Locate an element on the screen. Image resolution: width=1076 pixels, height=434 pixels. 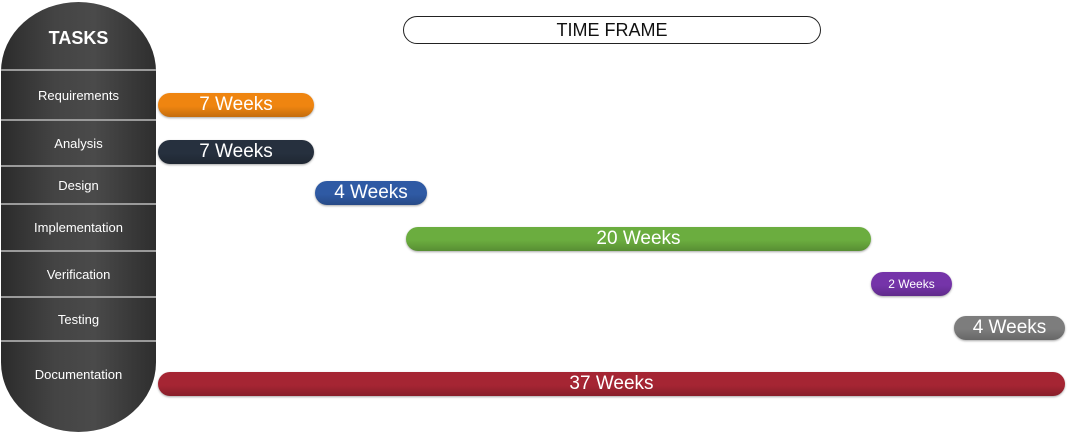
task-label: Analysis is located at coordinates (78, 143).